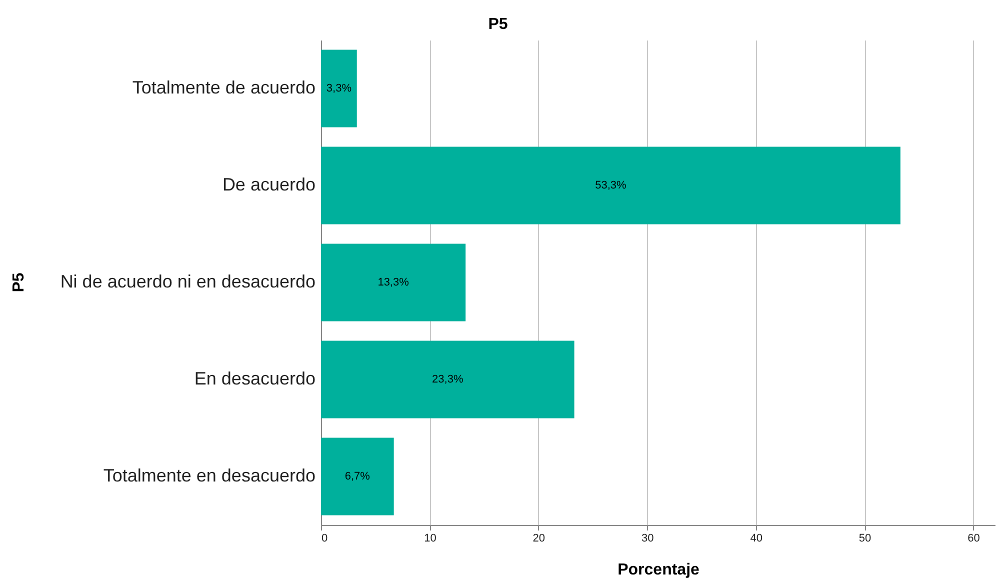 The width and height of the screenshot is (996, 584). What do you see at coordinates (756, 538) in the screenshot?
I see `x-tick-label: 40` at bounding box center [756, 538].